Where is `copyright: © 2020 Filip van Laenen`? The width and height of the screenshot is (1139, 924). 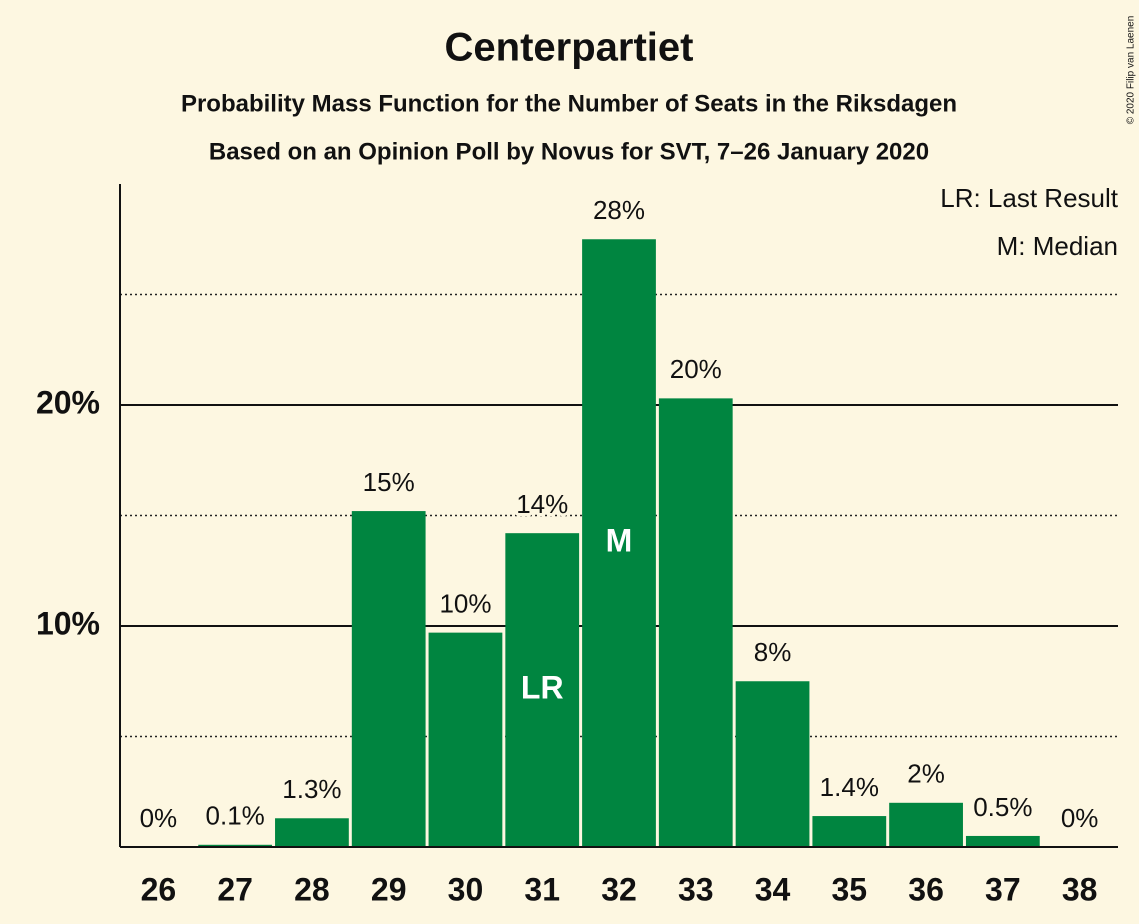 copyright: © 2020 Filip van Laenen is located at coordinates (1131, 70).